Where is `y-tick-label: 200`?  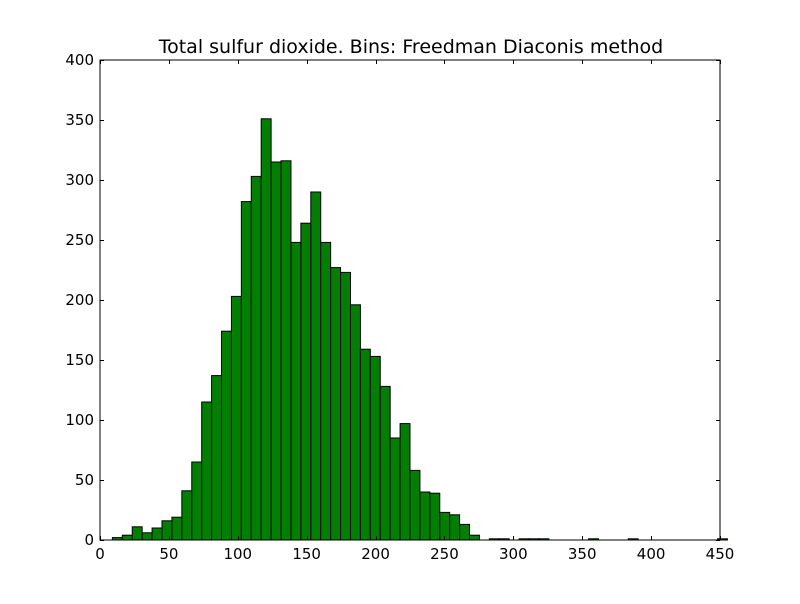
y-tick-label: 200 is located at coordinates (79, 300).